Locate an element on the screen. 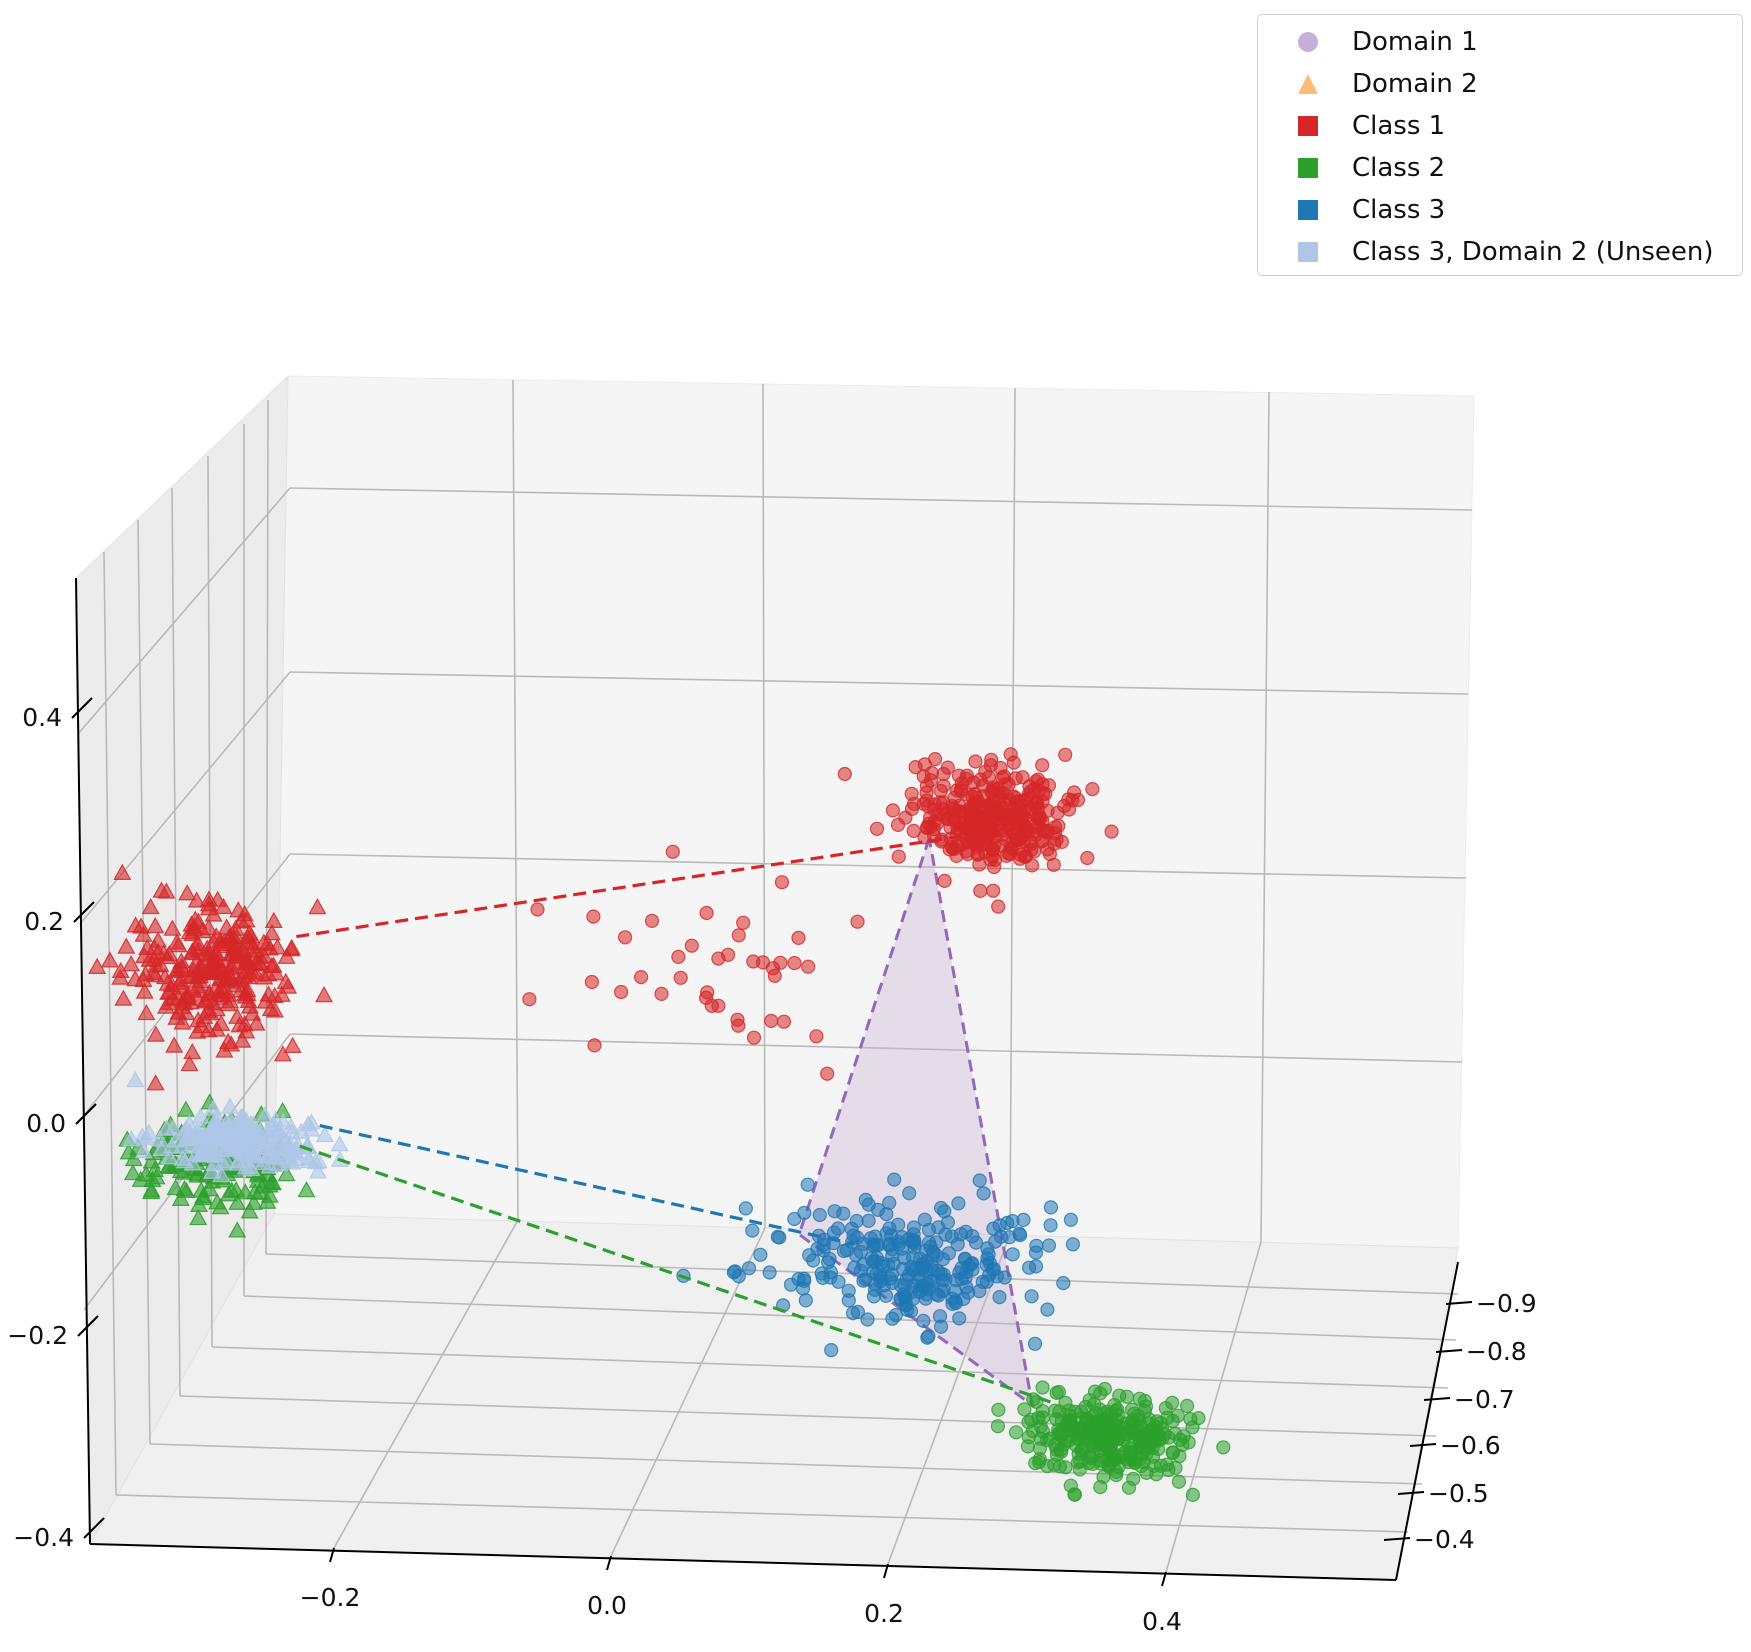  y-tick-label: −0.4 is located at coordinates (1444, 1539).